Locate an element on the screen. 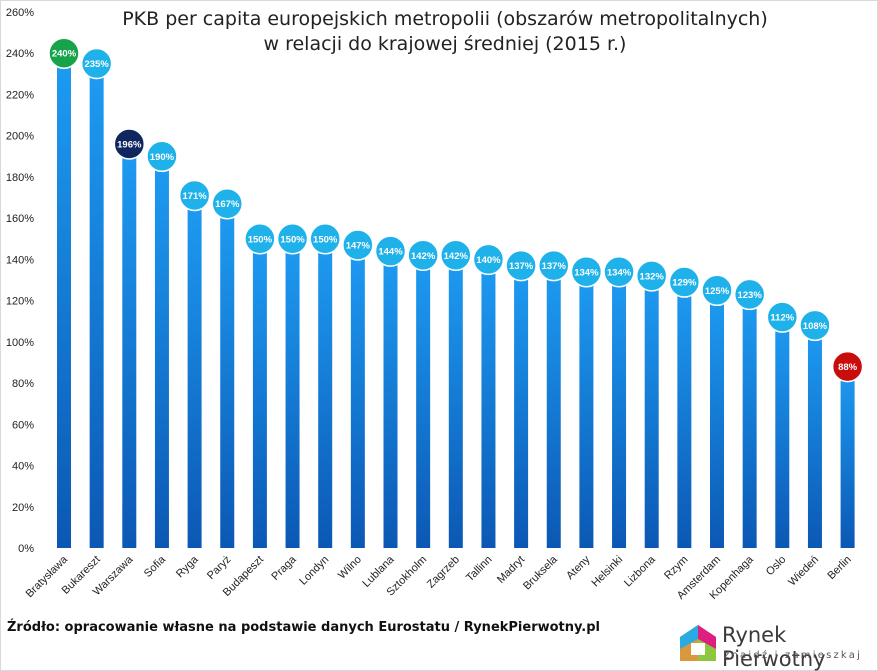 The width and height of the screenshot is (878, 671). y-tick-label: 220% is located at coordinates (20, 95).